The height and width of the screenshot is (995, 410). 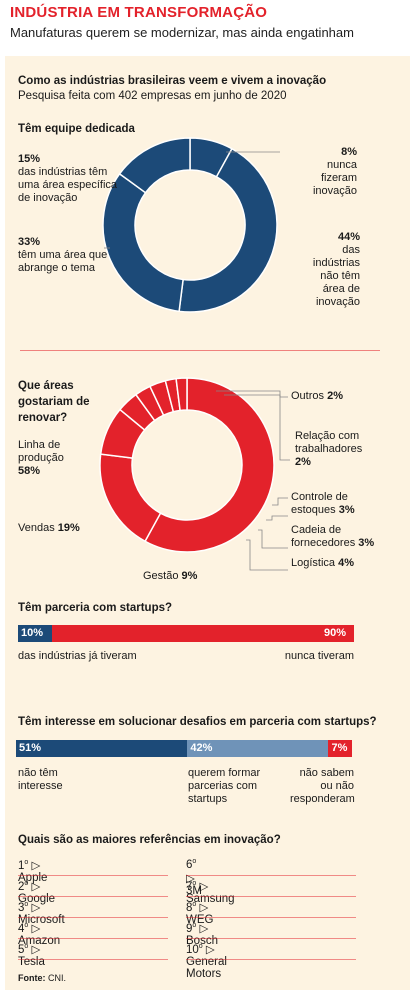 What do you see at coordinates (308, 396) in the screenshot?
I see `area-name-outros: Outros` at bounding box center [308, 396].